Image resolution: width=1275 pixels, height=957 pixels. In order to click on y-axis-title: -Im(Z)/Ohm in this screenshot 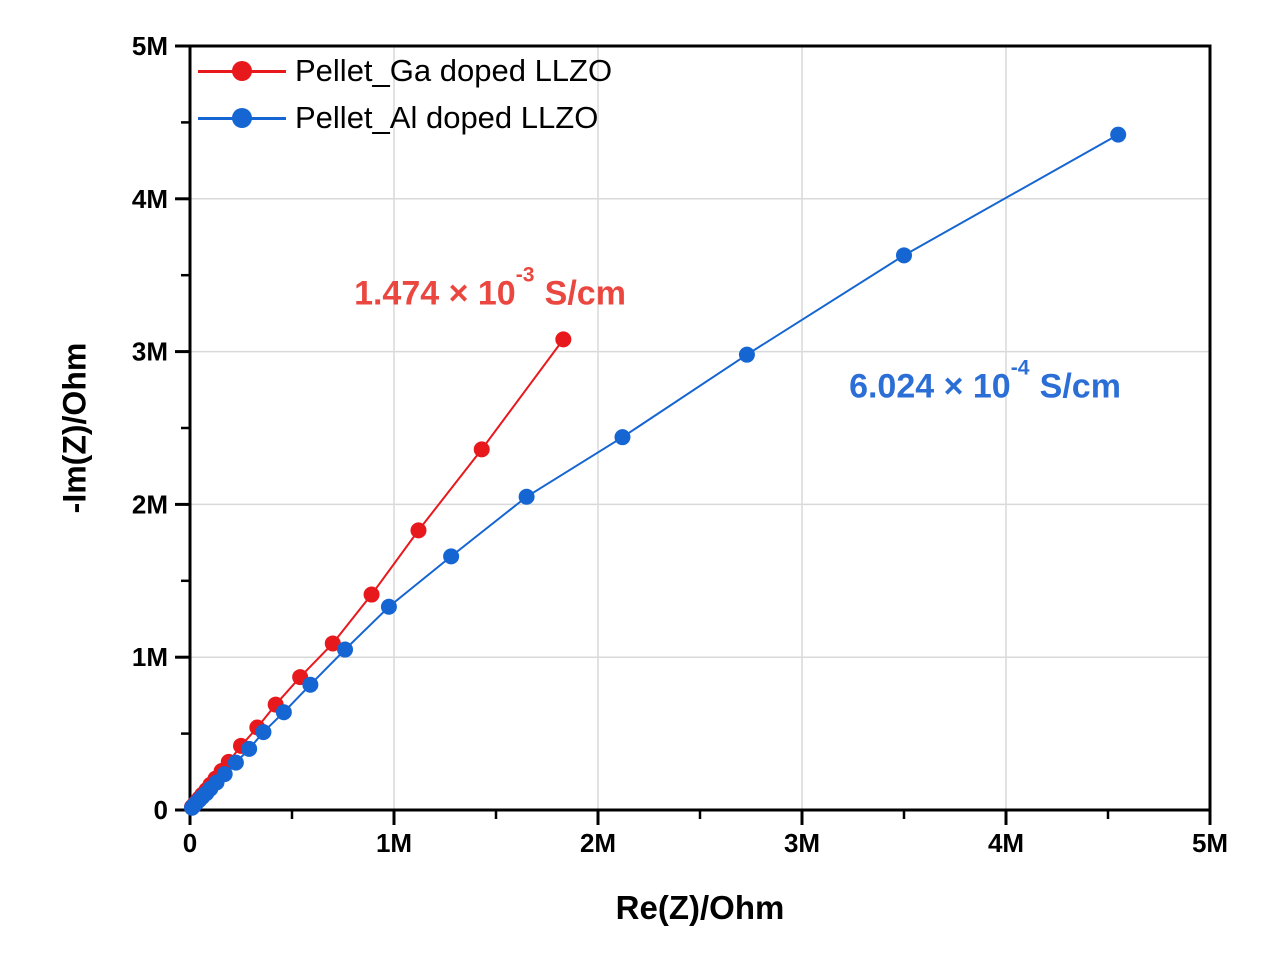, I will do `click(74, 428)`.